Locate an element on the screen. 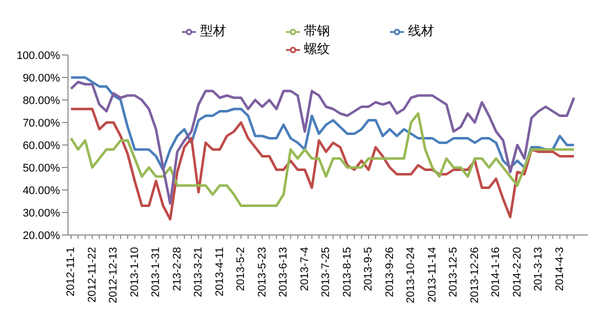  x-tick-label: 2013-5-23 is located at coordinates (262, 272).